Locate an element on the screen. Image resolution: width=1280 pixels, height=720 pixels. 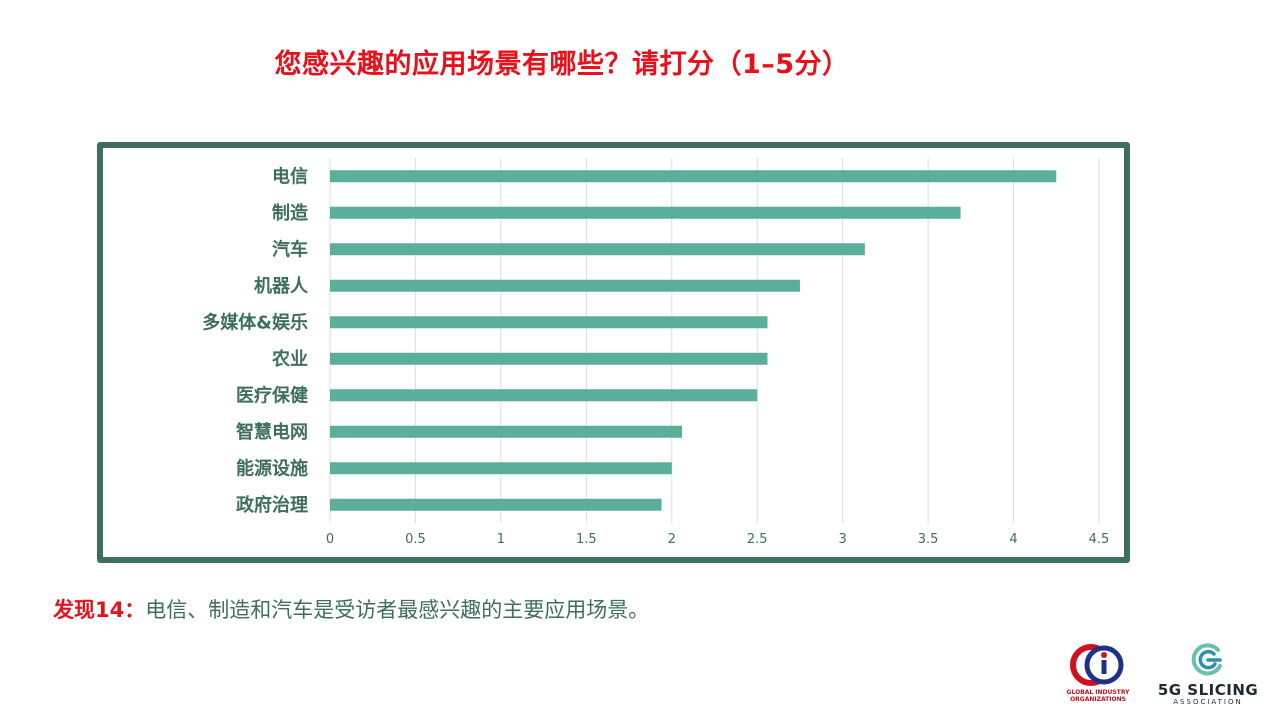
x-tick-label: 2 is located at coordinates (672, 539).